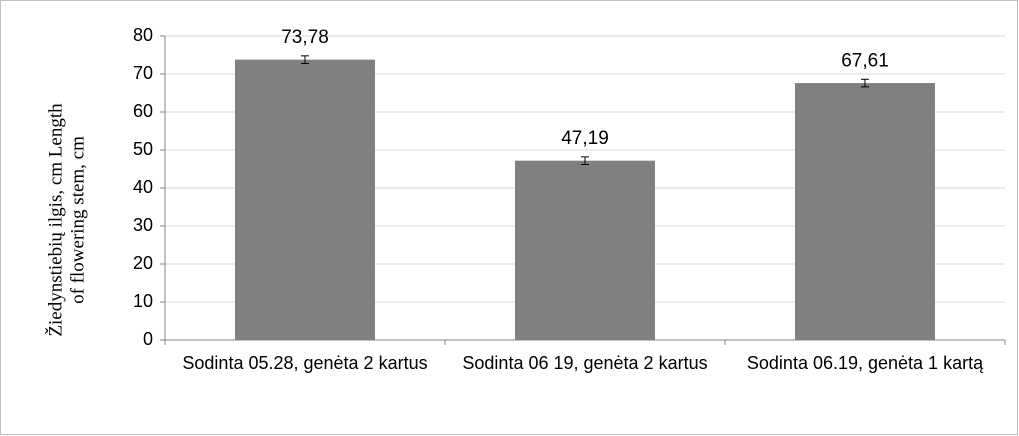 This screenshot has height=436, width=1019. What do you see at coordinates (143, 301) in the screenshot?
I see `y-tick-label: 10` at bounding box center [143, 301].